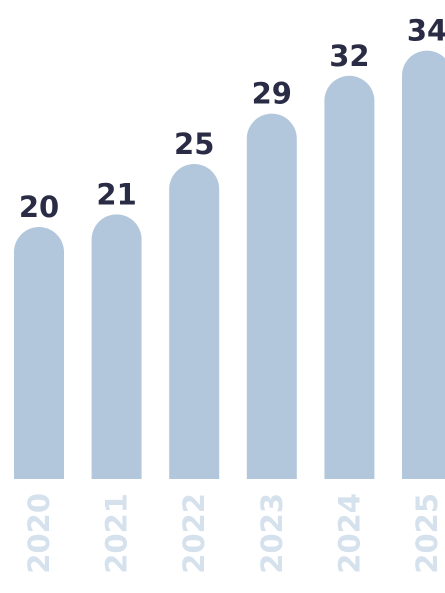 The image size is (445, 593). Describe the element at coordinates (272, 94) in the screenshot. I see `value-label-2023: 29` at that location.